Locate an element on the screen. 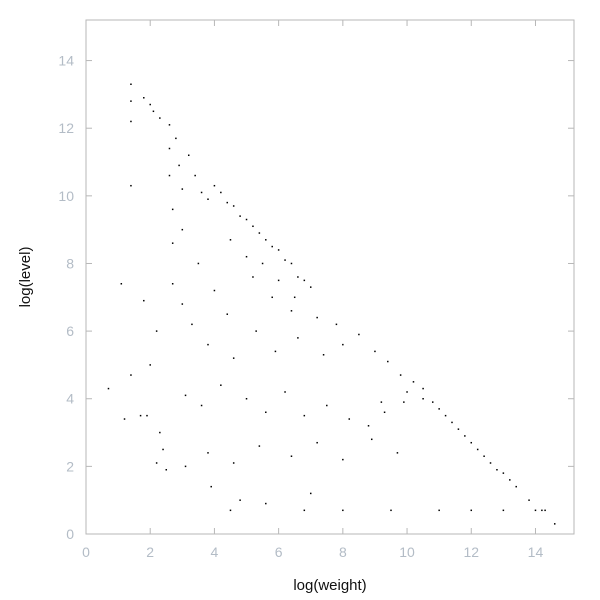 This screenshot has height=600, width=600. y-tick-label: 4 is located at coordinates (70, 399).